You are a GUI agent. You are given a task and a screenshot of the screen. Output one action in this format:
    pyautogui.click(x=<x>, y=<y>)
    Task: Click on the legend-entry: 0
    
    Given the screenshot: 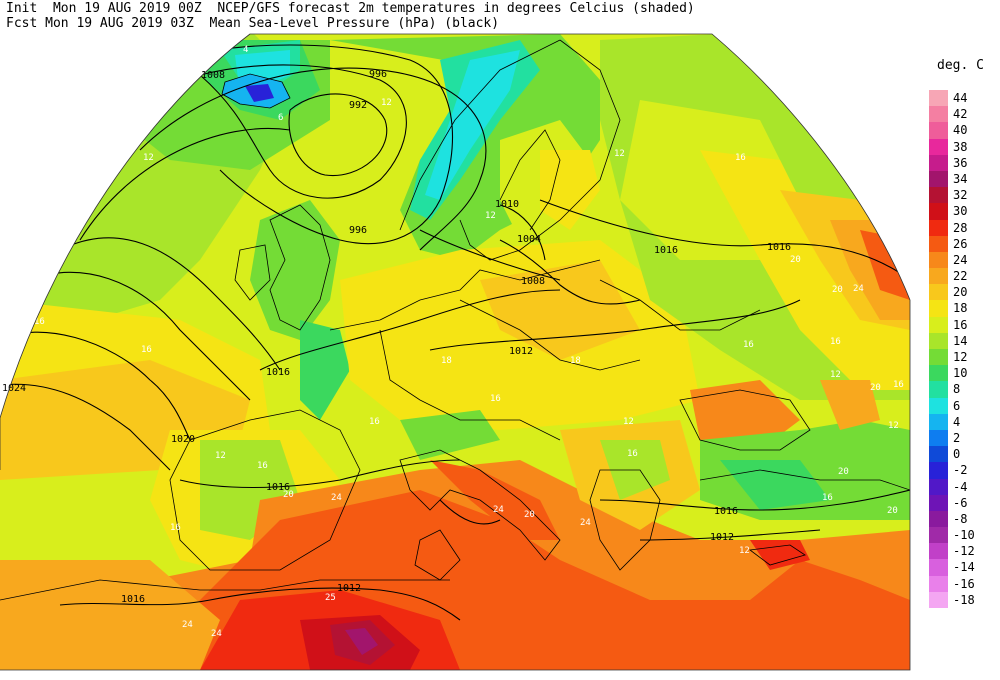 What is the action you would take?
    pyautogui.click(x=959, y=454)
    